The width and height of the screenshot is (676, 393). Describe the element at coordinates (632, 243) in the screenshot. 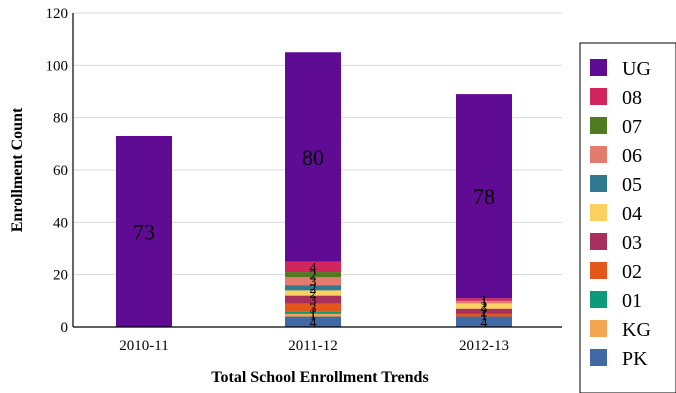

I see `legend-label: 03` at that location.